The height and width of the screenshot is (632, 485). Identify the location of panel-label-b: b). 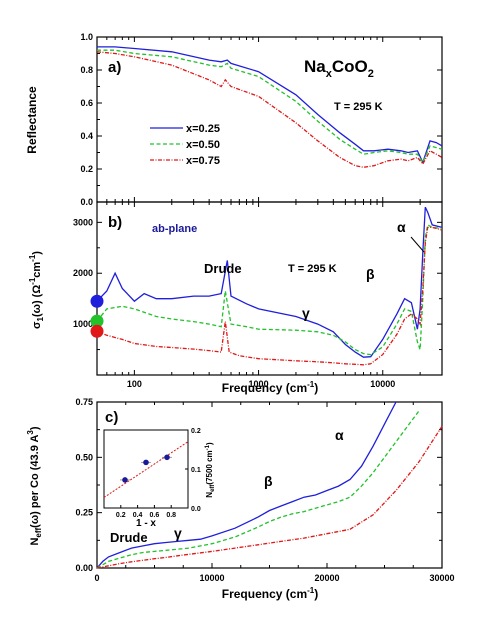
(115, 222).